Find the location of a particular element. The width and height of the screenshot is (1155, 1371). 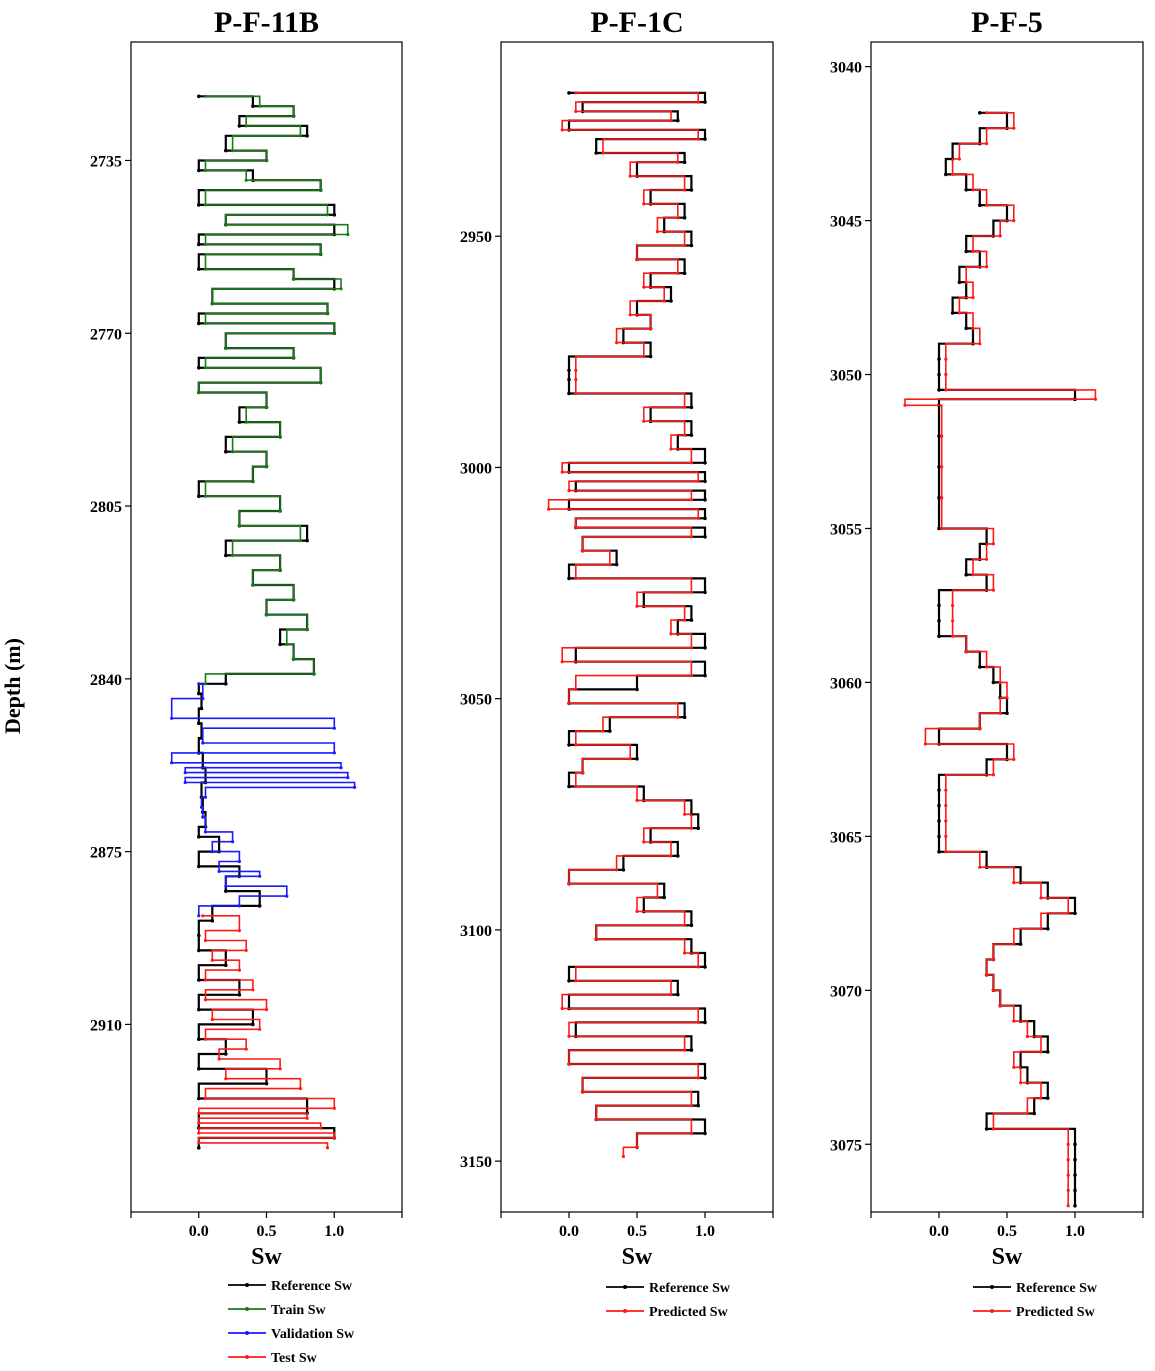

y-tick-label: 3000 is located at coordinates (476, 468).